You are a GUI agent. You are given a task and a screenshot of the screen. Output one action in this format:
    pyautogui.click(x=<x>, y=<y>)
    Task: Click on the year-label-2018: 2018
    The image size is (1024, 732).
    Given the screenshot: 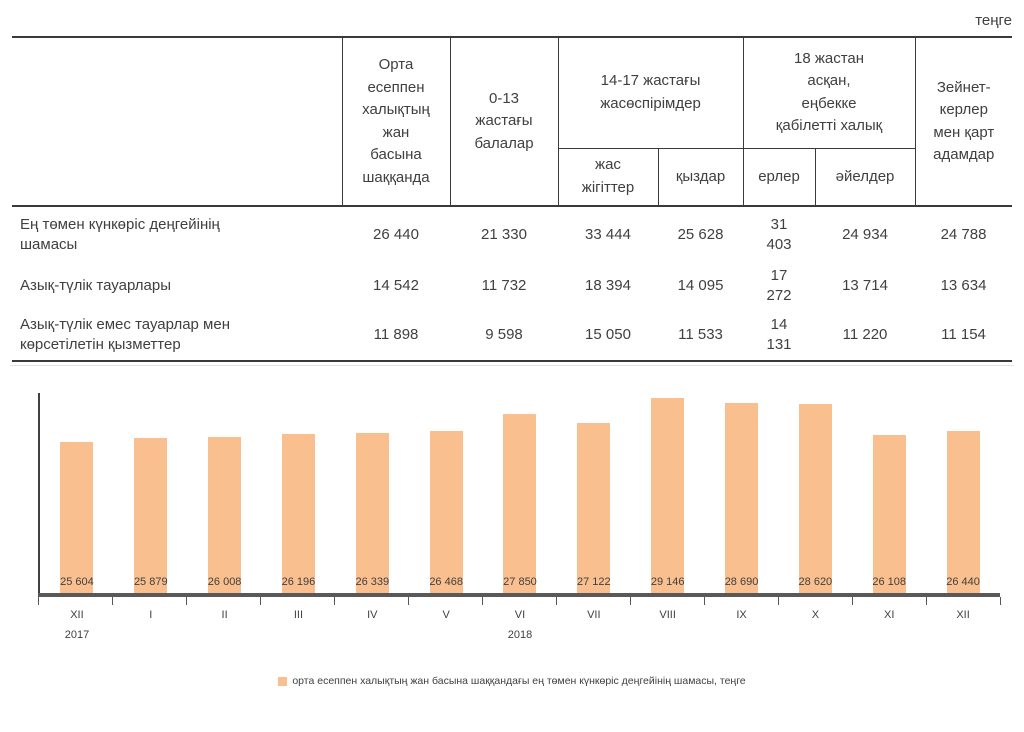 What is the action you would take?
    pyautogui.click(x=520, y=635)
    